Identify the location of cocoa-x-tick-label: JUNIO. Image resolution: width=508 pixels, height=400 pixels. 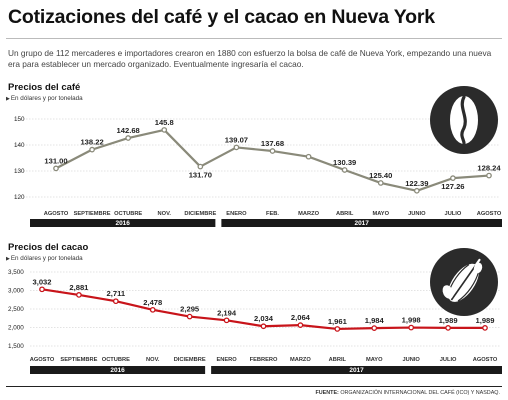
(411, 360).